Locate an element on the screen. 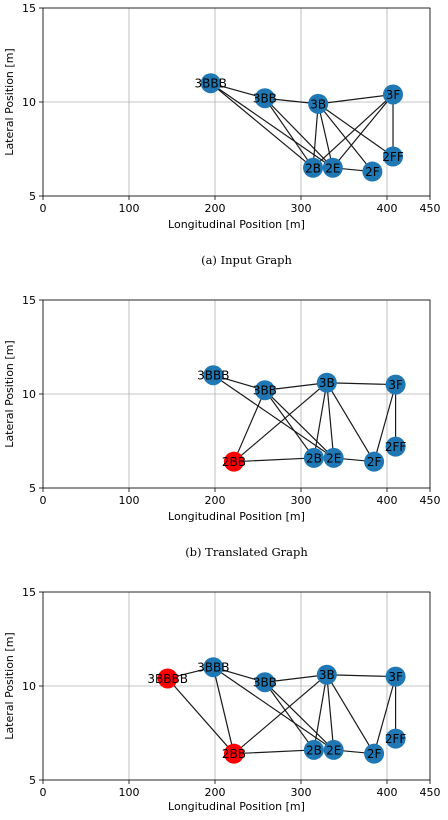 The width and height of the screenshot is (448, 820). node-label: 2BB is located at coordinates (234, 754).